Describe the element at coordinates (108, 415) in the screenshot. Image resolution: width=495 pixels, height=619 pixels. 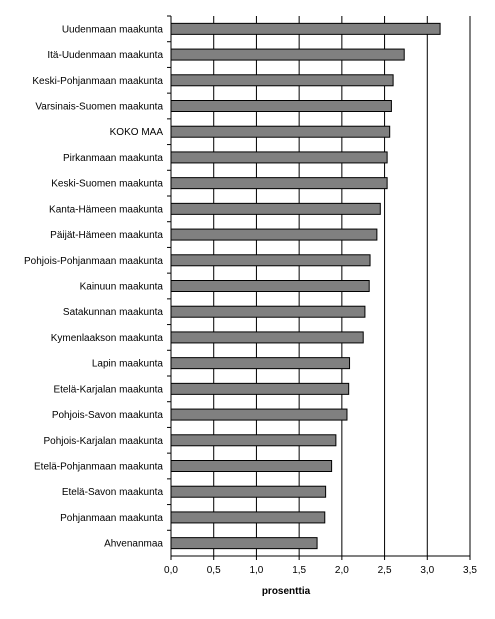
I see `category-label: Pohjois-Savon maakunta` at that location.